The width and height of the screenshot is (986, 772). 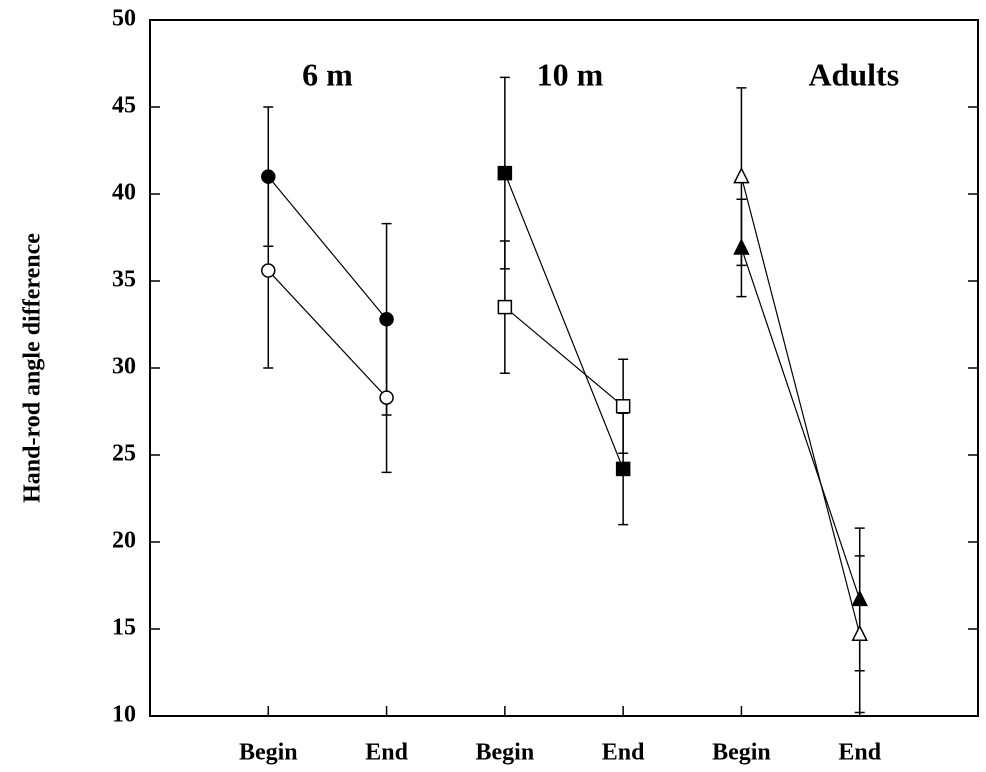 What do you see at coordinates (124, 715) in the screenshot?
I see `y-tick-label: 10` at bounding box center [124, 715].